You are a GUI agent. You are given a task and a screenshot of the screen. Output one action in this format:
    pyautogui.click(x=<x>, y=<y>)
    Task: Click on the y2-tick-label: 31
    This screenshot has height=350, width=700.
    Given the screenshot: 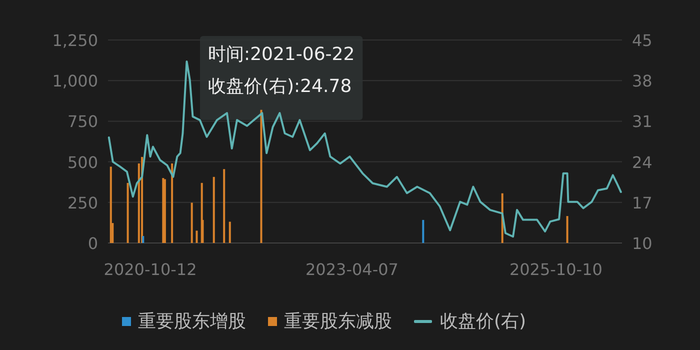 What is the action you would take?
    pyautogui.click(x=642, y=122)
    